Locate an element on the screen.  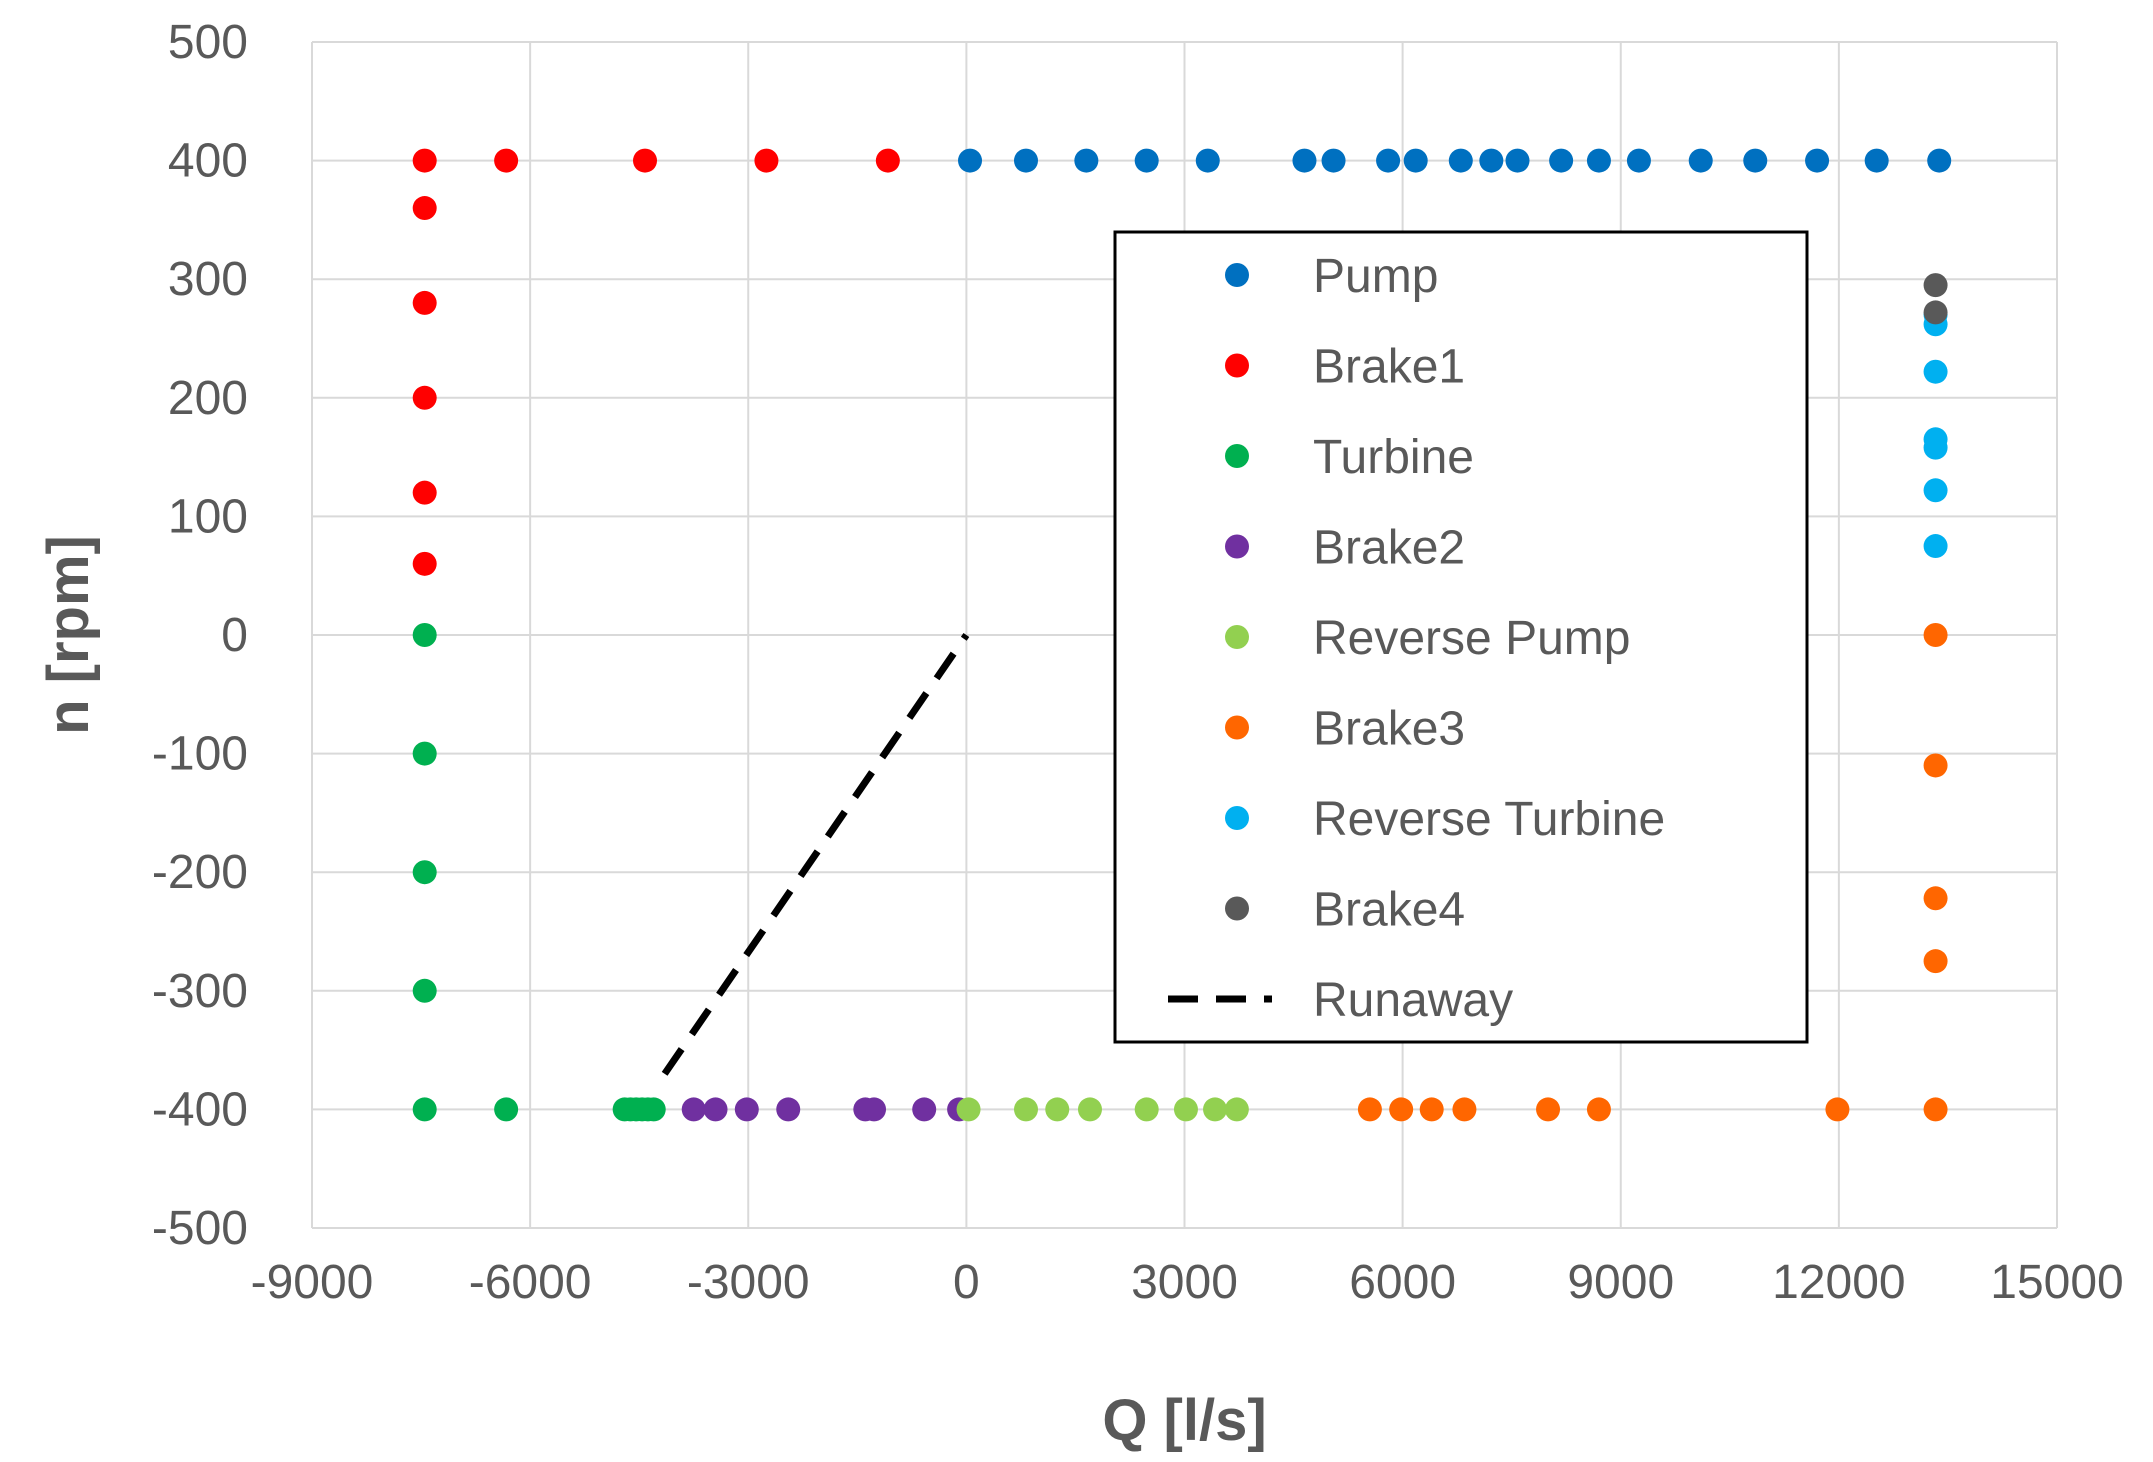
y-tick-label: 0 is located at coordinates (234, 635).